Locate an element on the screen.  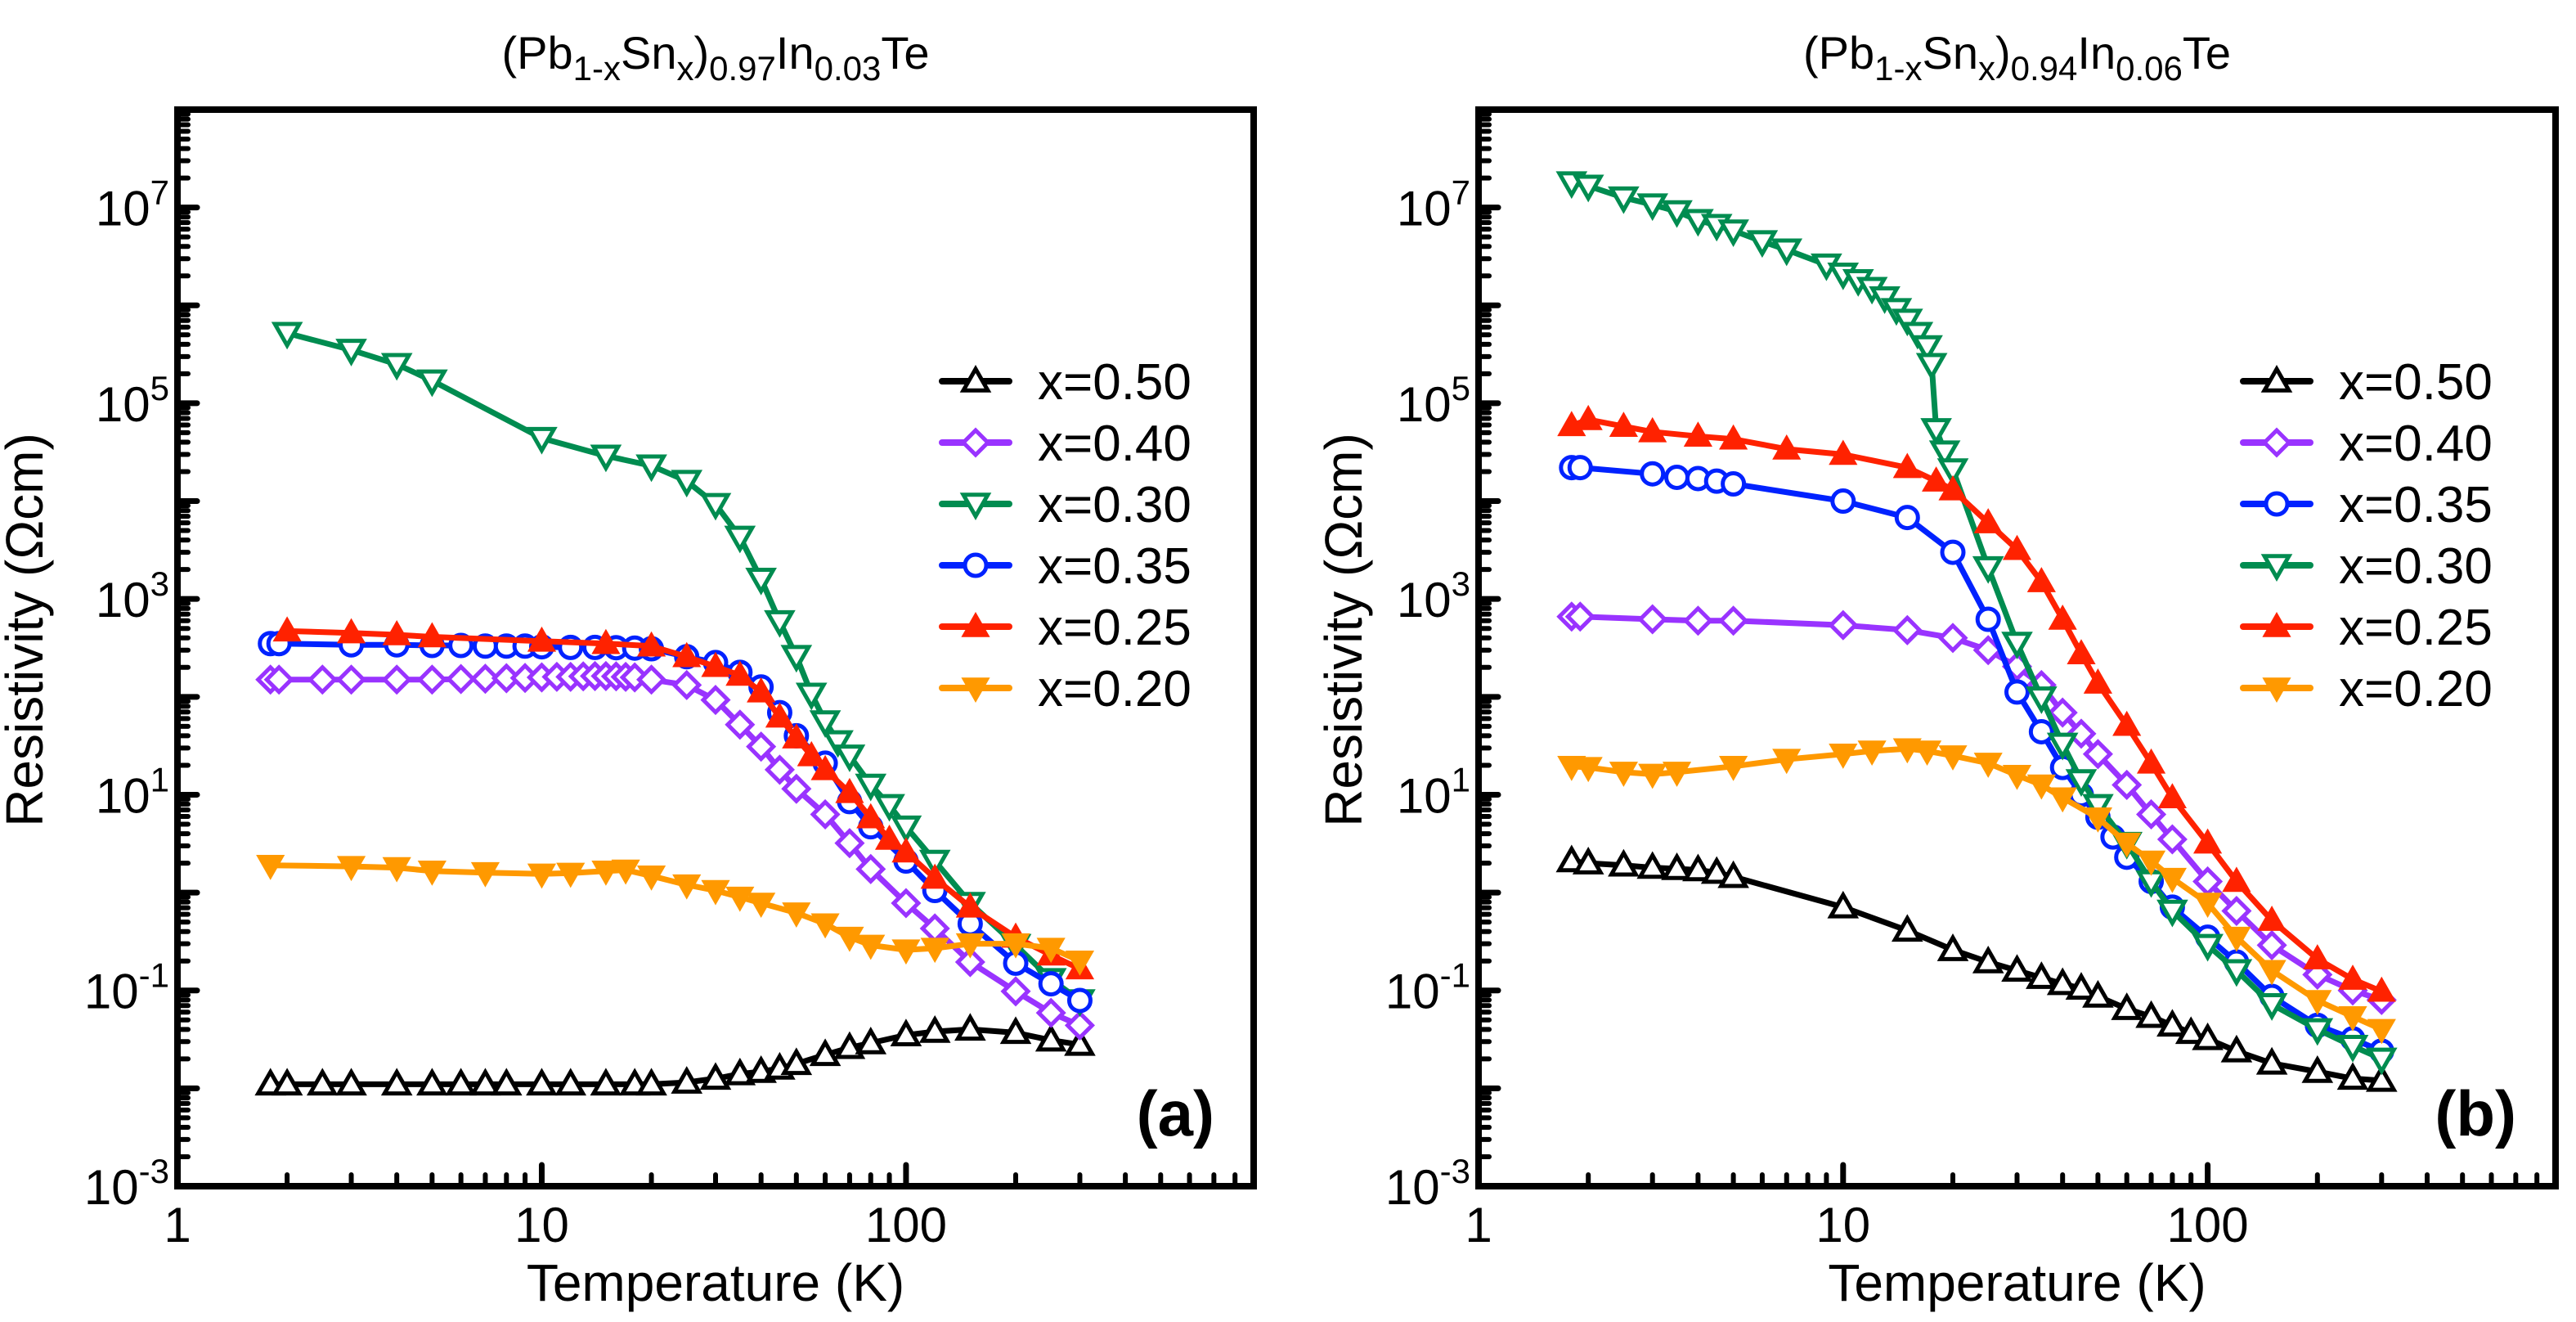
title-subscript: 0.97 is located at coordinates (742, 68).